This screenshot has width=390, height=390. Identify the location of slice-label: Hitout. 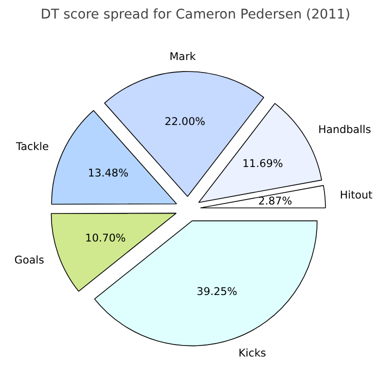
(356, 195).